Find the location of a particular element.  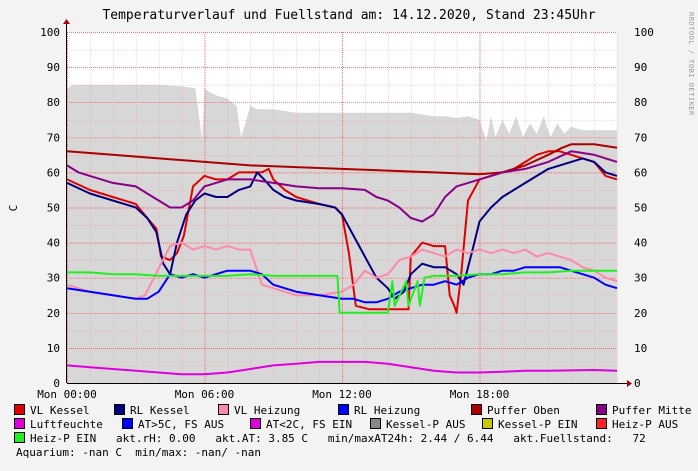

y-tick-label: 0 is located at coordinates (56, 383).